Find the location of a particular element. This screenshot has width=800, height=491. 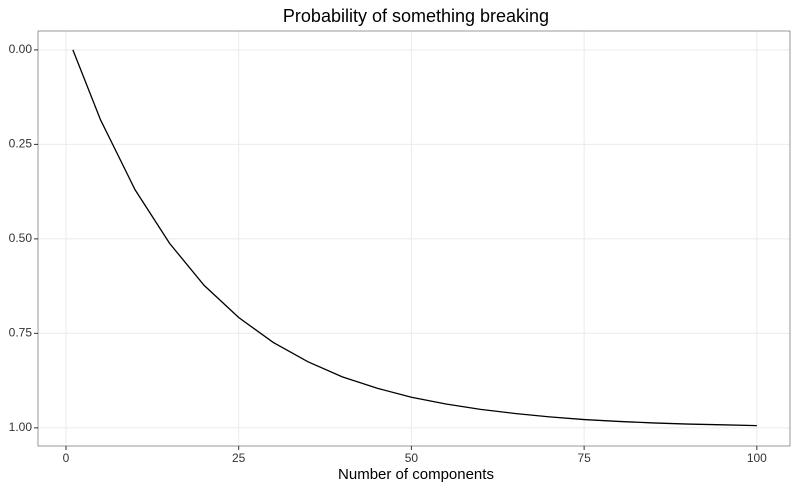

chart-title: Probability of something breaking is located at coordinates (416, 16).